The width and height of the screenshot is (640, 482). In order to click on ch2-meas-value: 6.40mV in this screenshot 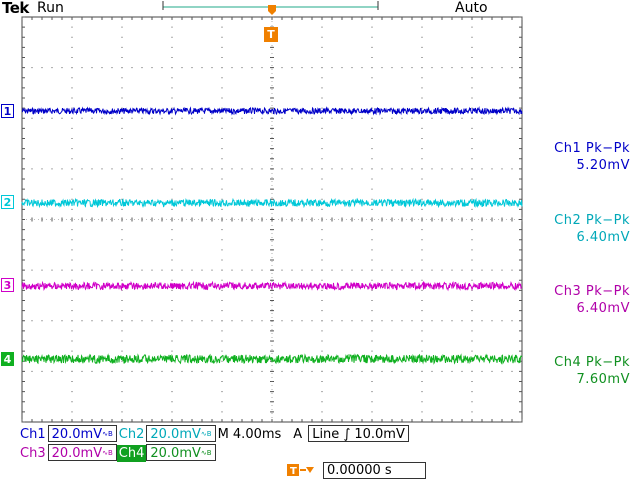, I will do `click(603, 237)`.